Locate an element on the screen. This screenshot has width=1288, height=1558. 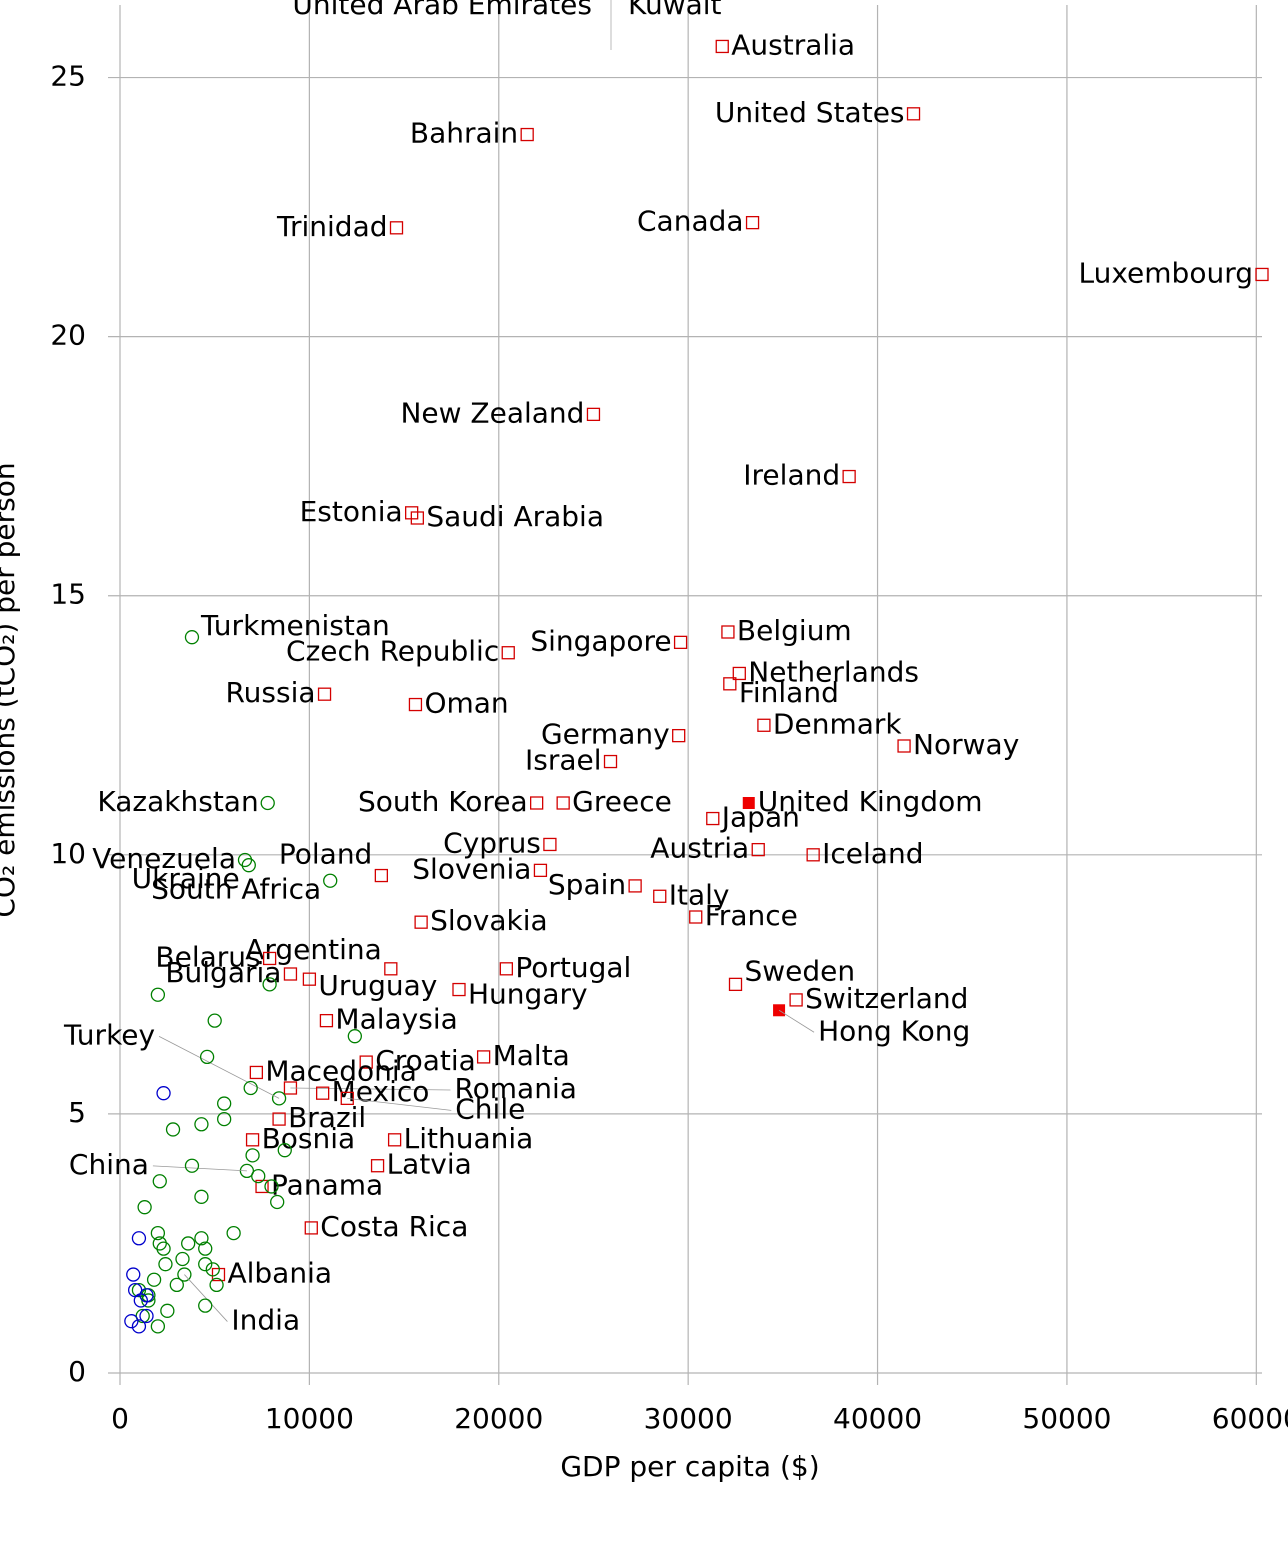
x-axis-title: GDP per capita ($) is located at coordinates (689, 1466).